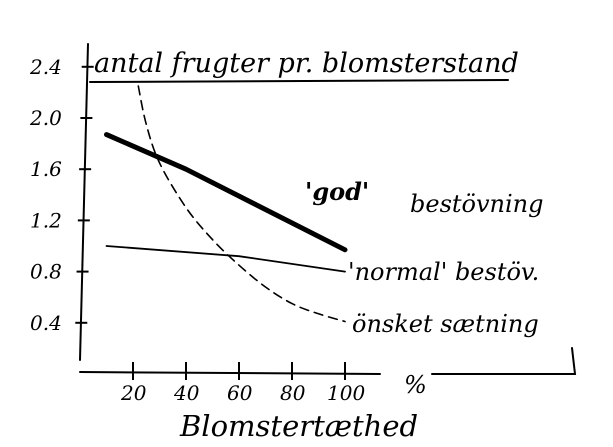 This screenshot has height=447, width=613. Describe the element at coordinates (230, 373) in the screenshot. I see `x-axis-line` at that location.